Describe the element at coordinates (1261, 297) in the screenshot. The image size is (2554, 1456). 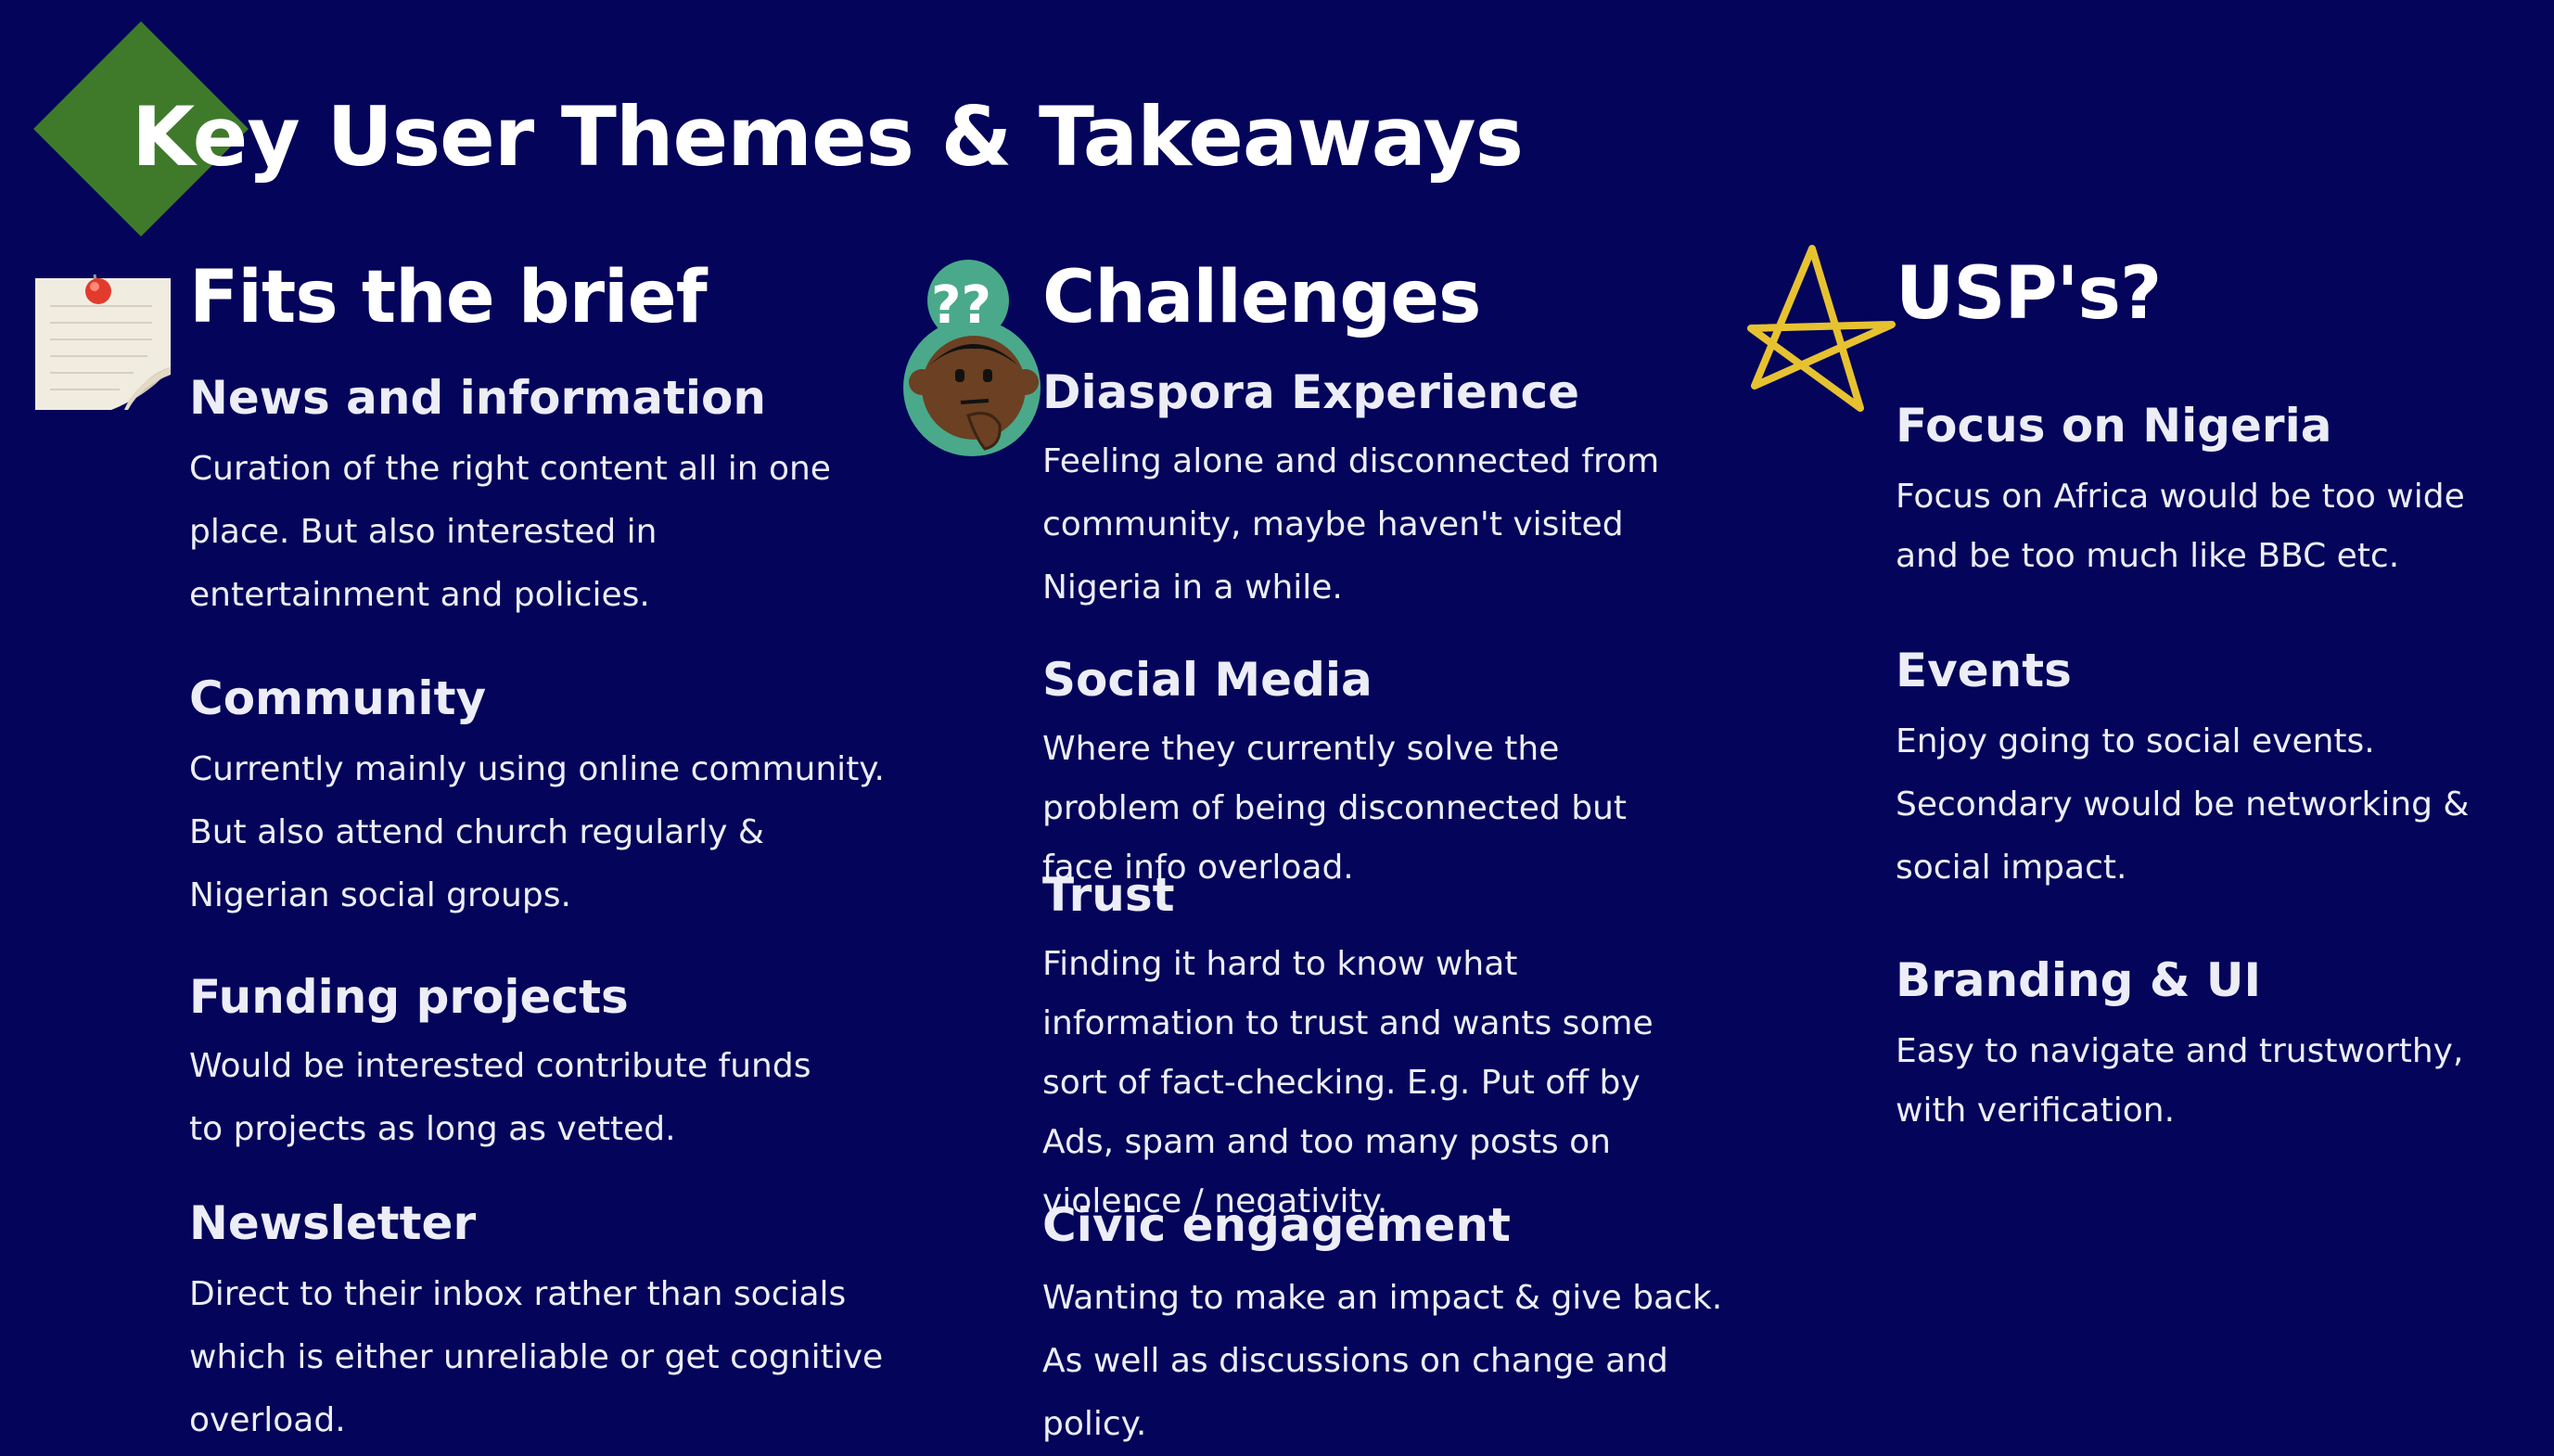
I see `column-heading: Challenges` at that location.